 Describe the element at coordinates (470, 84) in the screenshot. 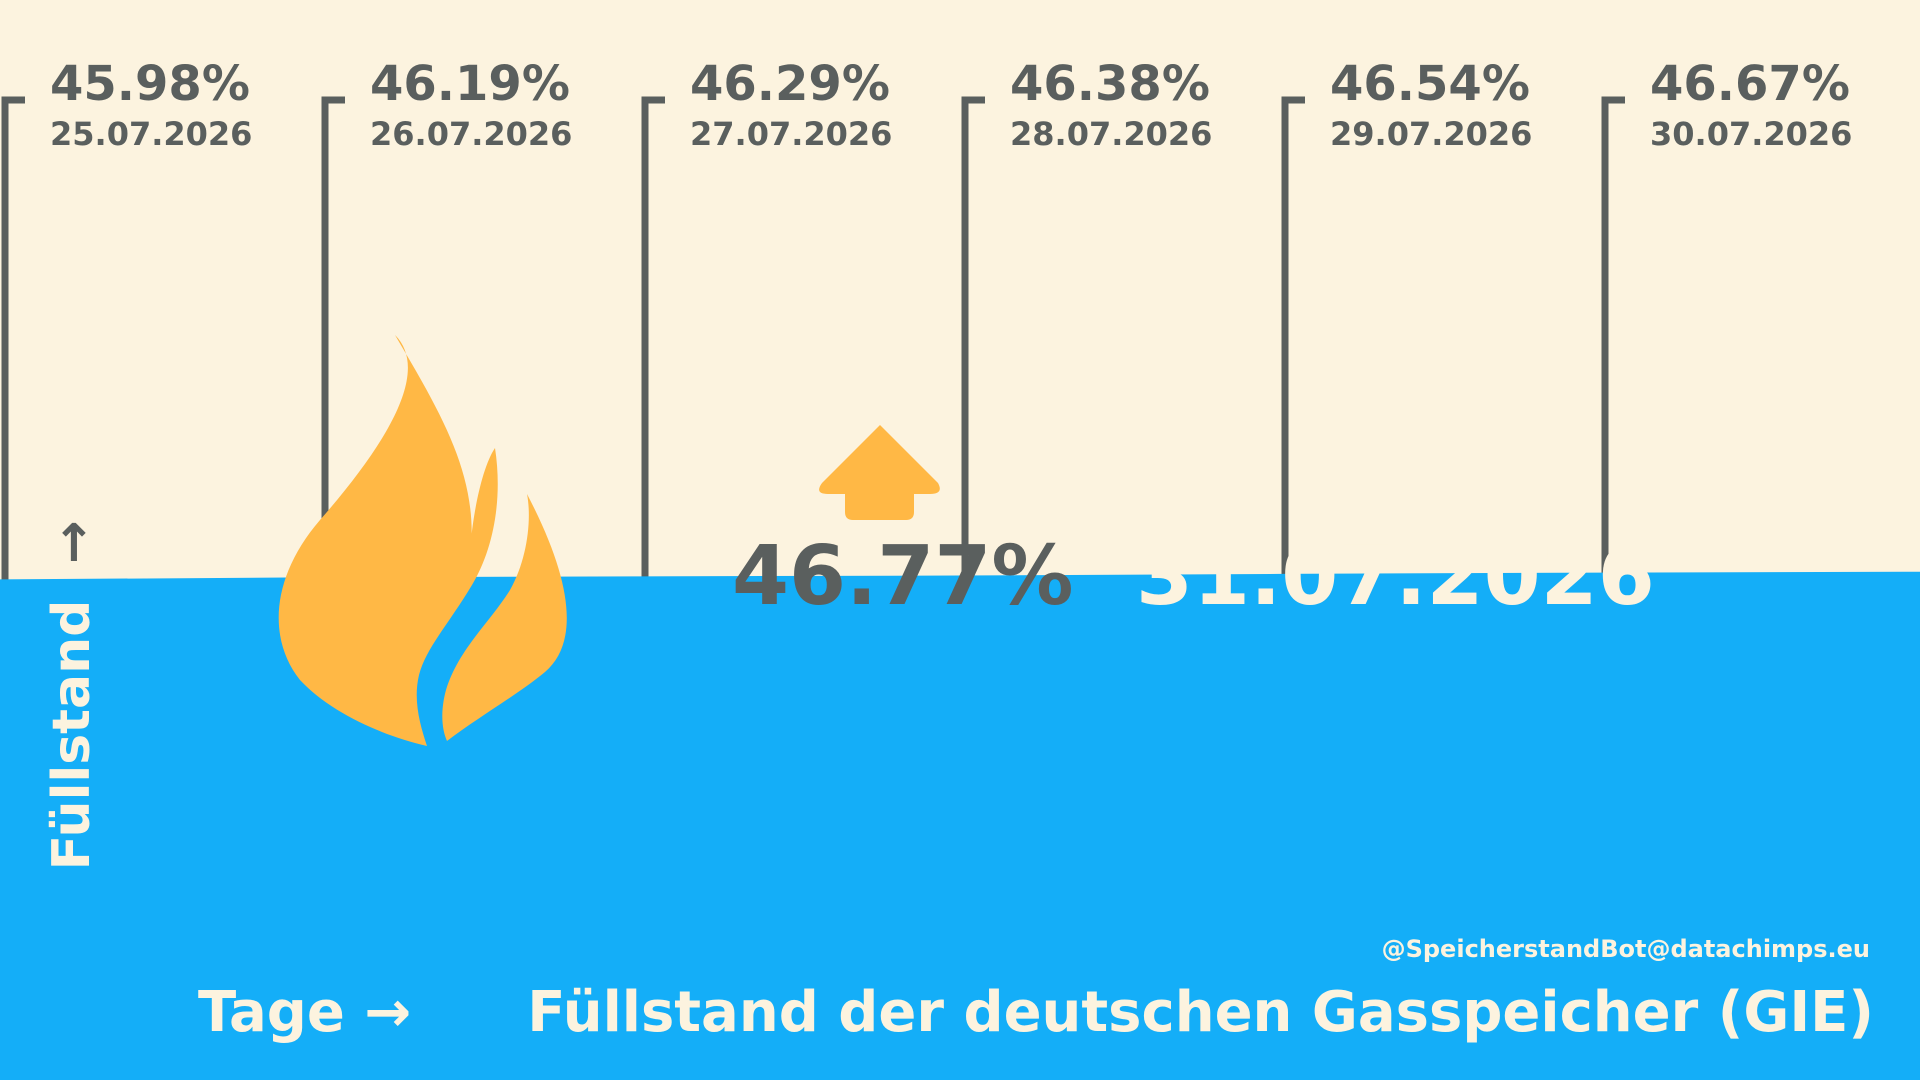

I see `day-value-label: 46.19%` at that location.